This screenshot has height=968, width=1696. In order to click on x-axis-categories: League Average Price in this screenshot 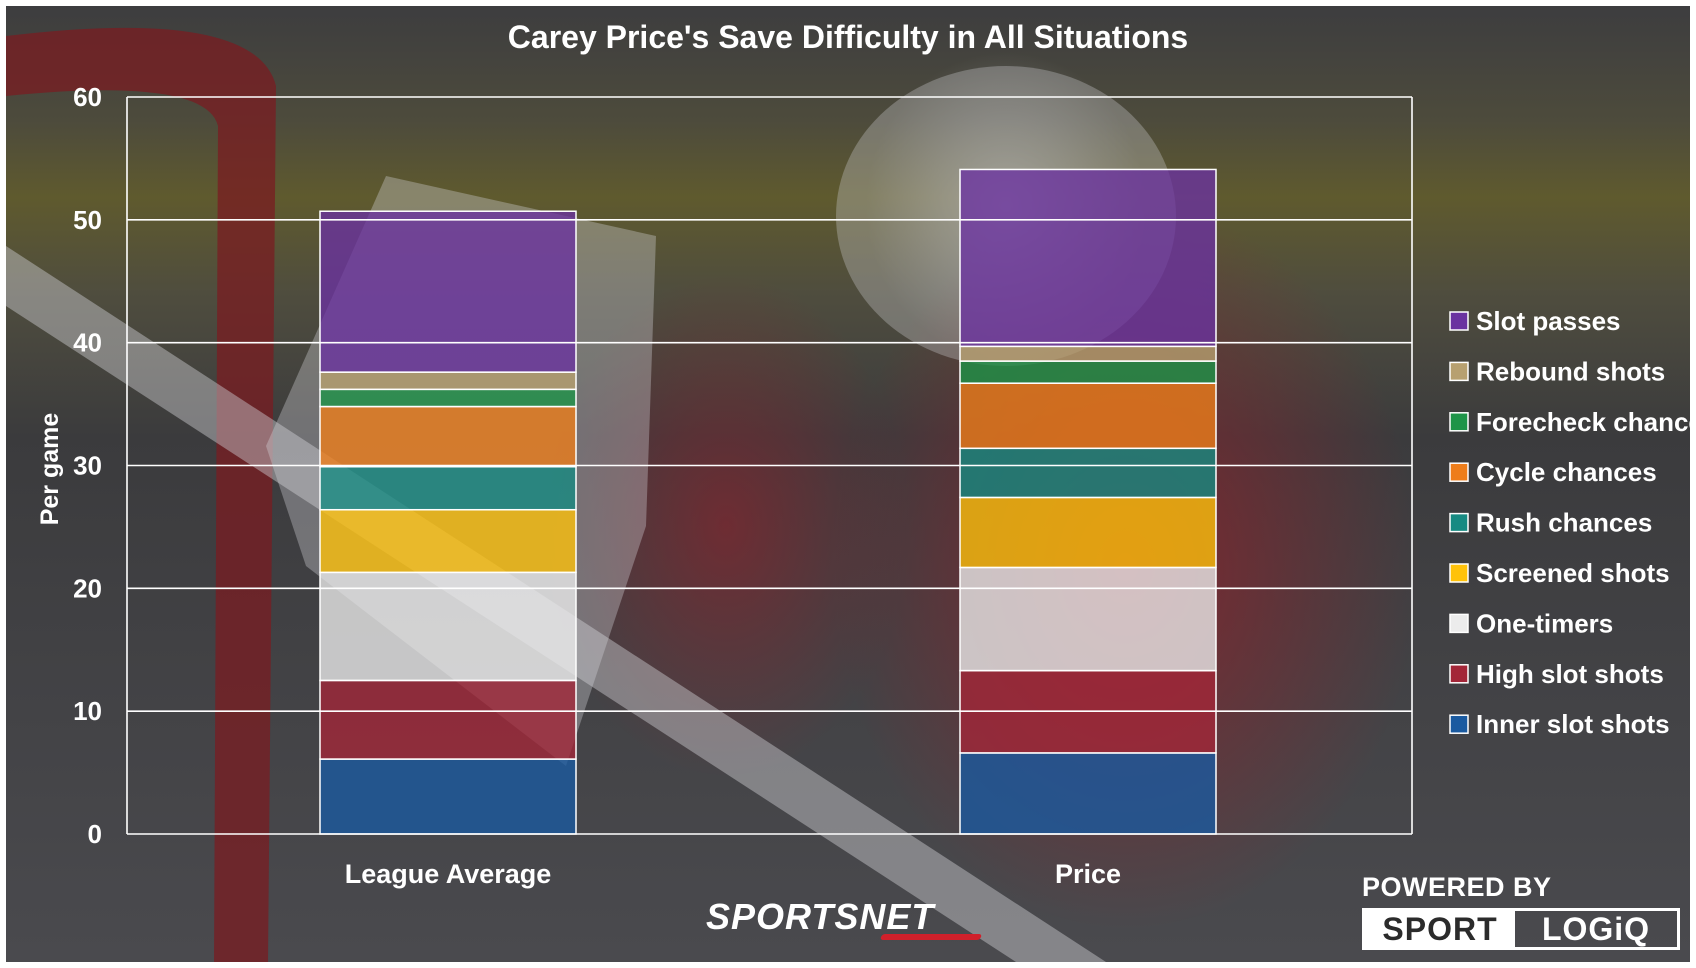, I will do `click(733, 874)`.